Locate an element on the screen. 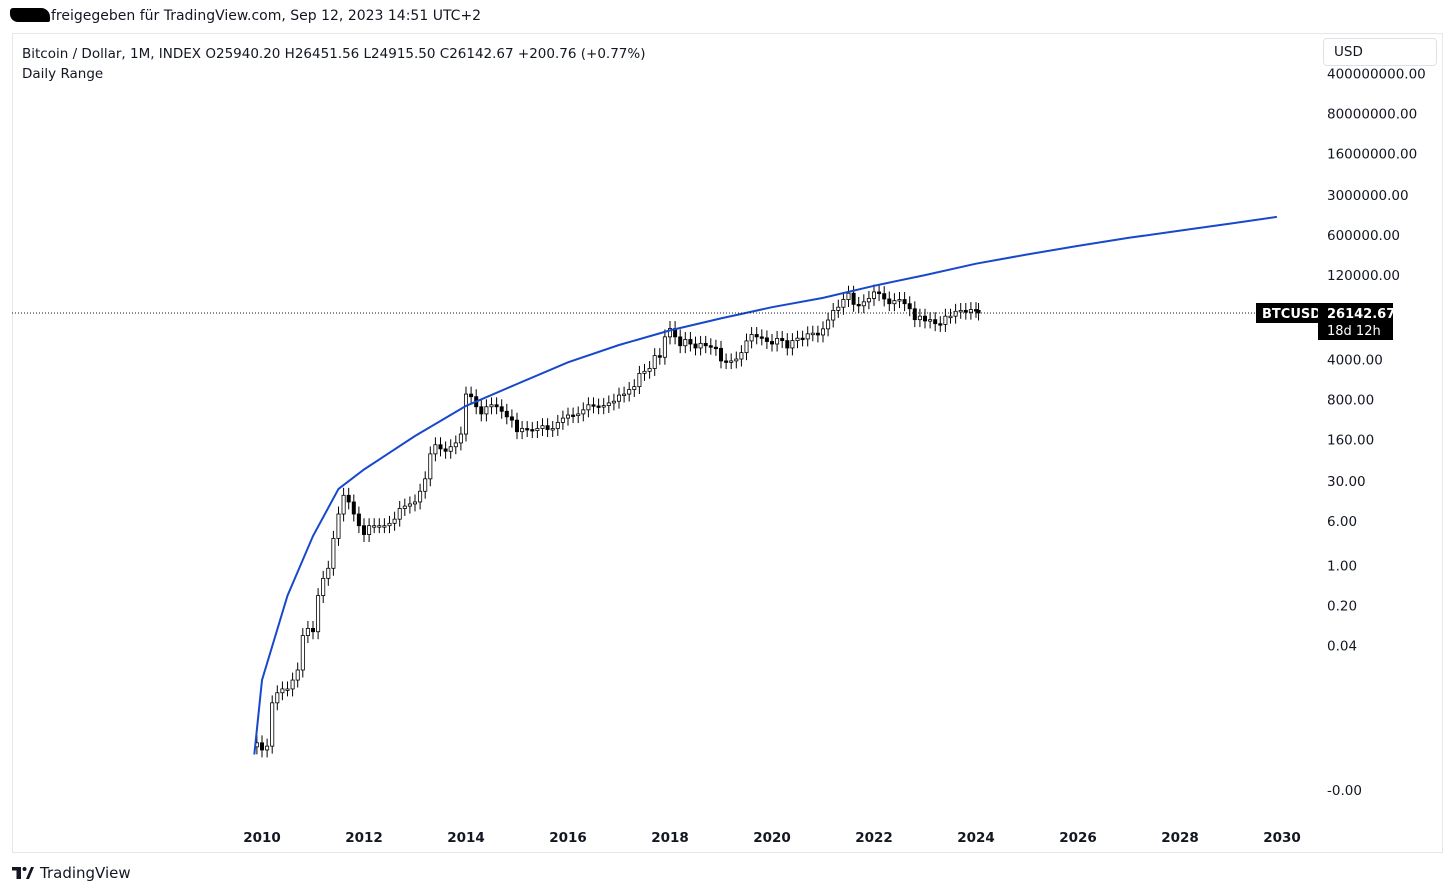  tradingview-brand: TradingView is located at coordinates (71, 873).